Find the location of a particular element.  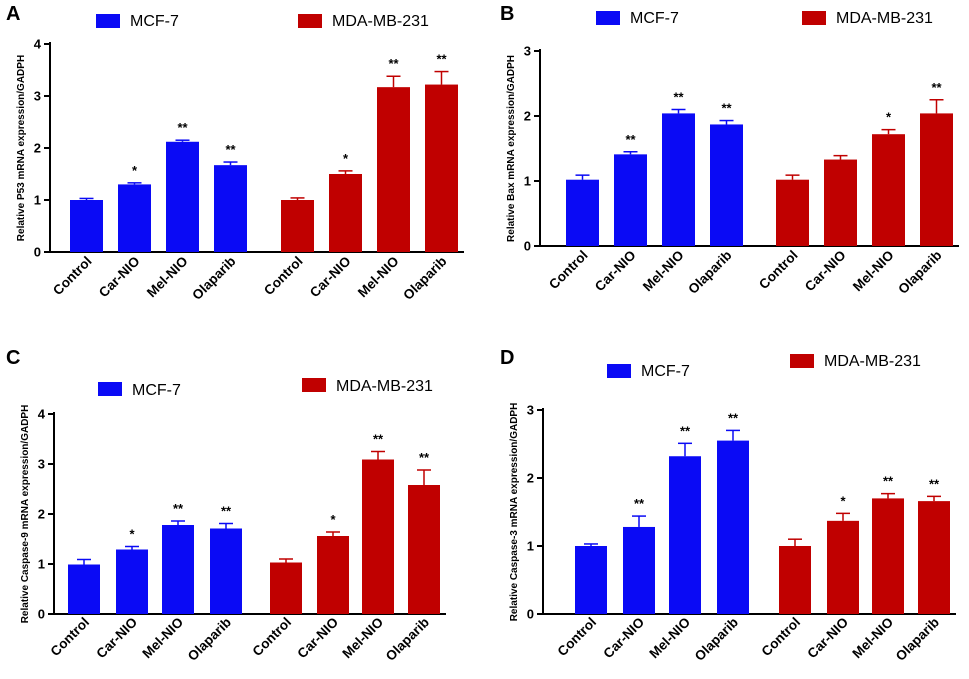

panel-letter: A is located at coordinates (13, 14).